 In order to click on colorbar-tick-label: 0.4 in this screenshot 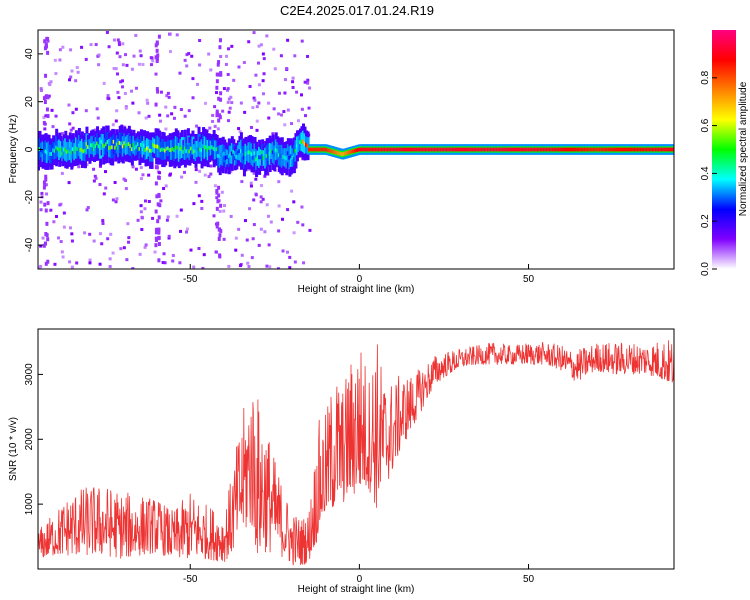, I will do `click(705, 173)`.